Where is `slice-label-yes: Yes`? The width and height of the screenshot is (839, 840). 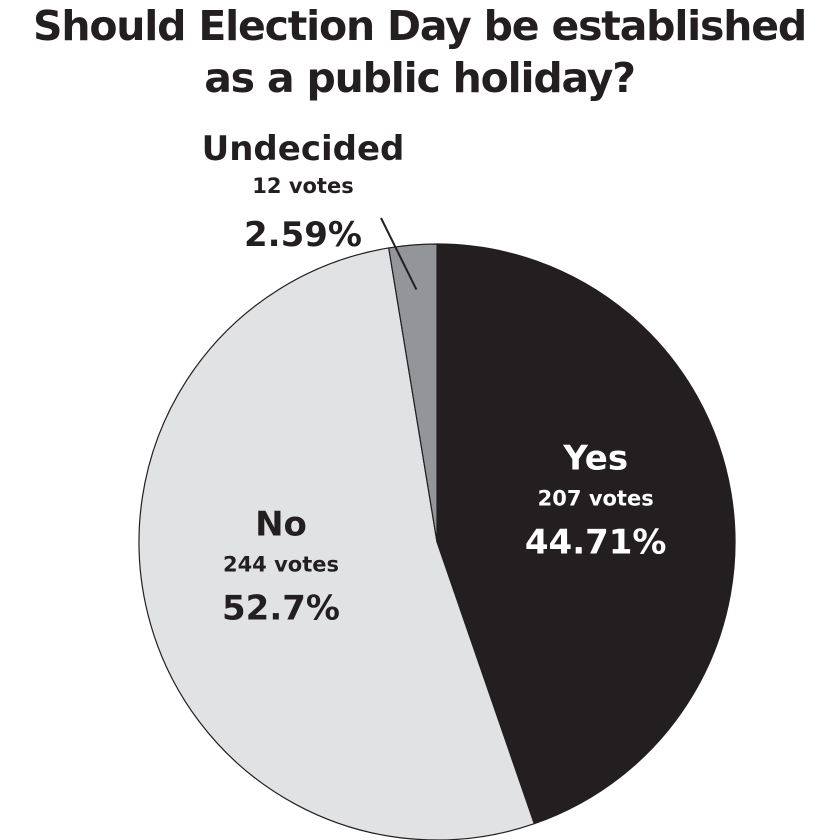 slice-label-yes: Yes is located at coordinates (595, 458).